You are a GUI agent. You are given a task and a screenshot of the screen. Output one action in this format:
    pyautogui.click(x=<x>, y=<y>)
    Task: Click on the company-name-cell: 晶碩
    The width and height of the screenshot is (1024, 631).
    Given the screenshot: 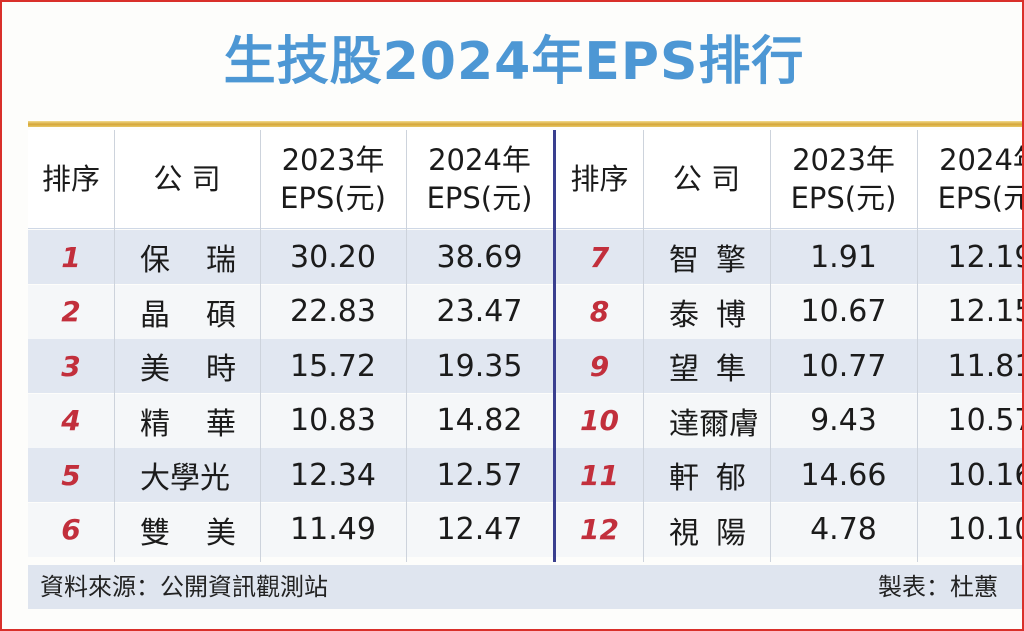 What is the action you would take?
    pyautogui.click(x=187, y=312)
    